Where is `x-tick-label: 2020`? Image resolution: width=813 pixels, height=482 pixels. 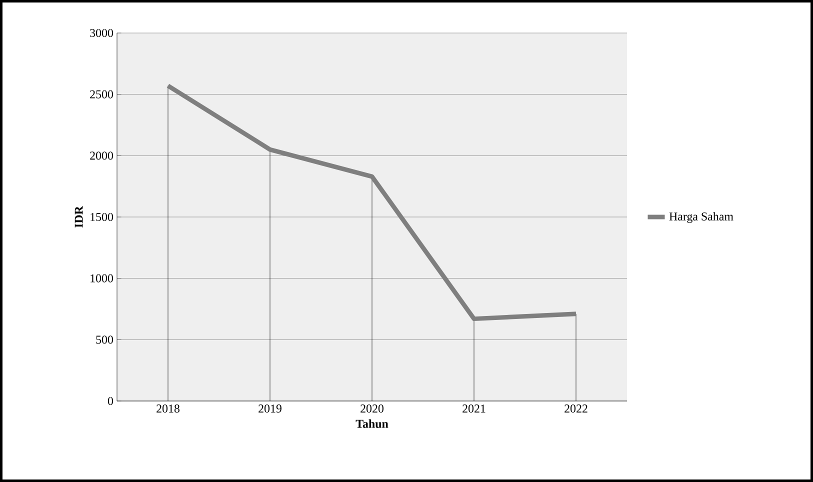
x-tick-label: 2020 is located at coordinates (372, 408).